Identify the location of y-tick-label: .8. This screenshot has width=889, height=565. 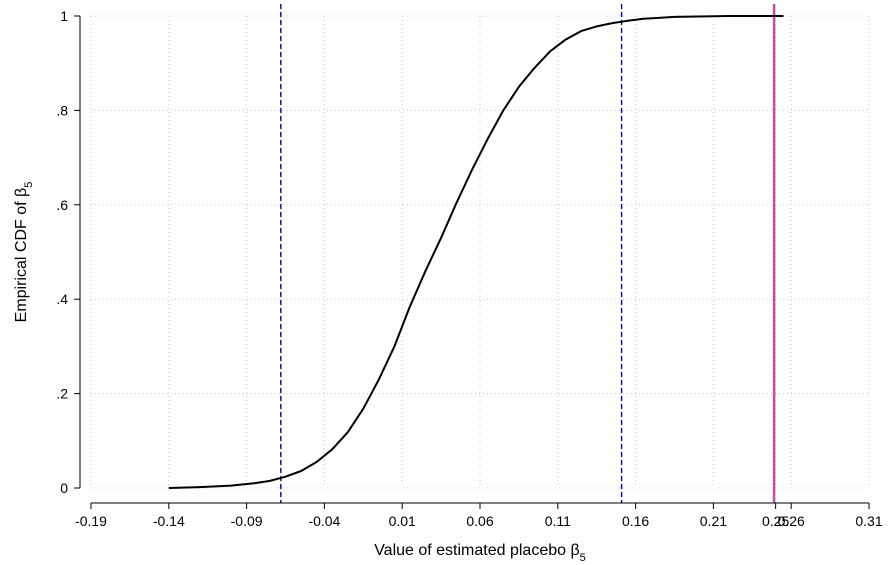
(62, 110).